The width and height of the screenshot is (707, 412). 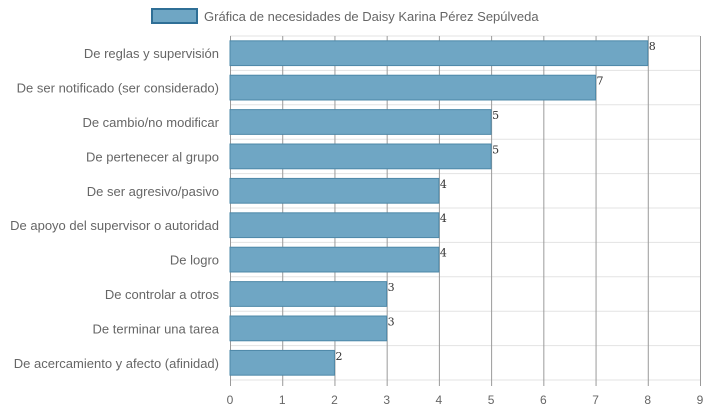 I want to click on x-tick-label: 2, so click(x=334, y=400).